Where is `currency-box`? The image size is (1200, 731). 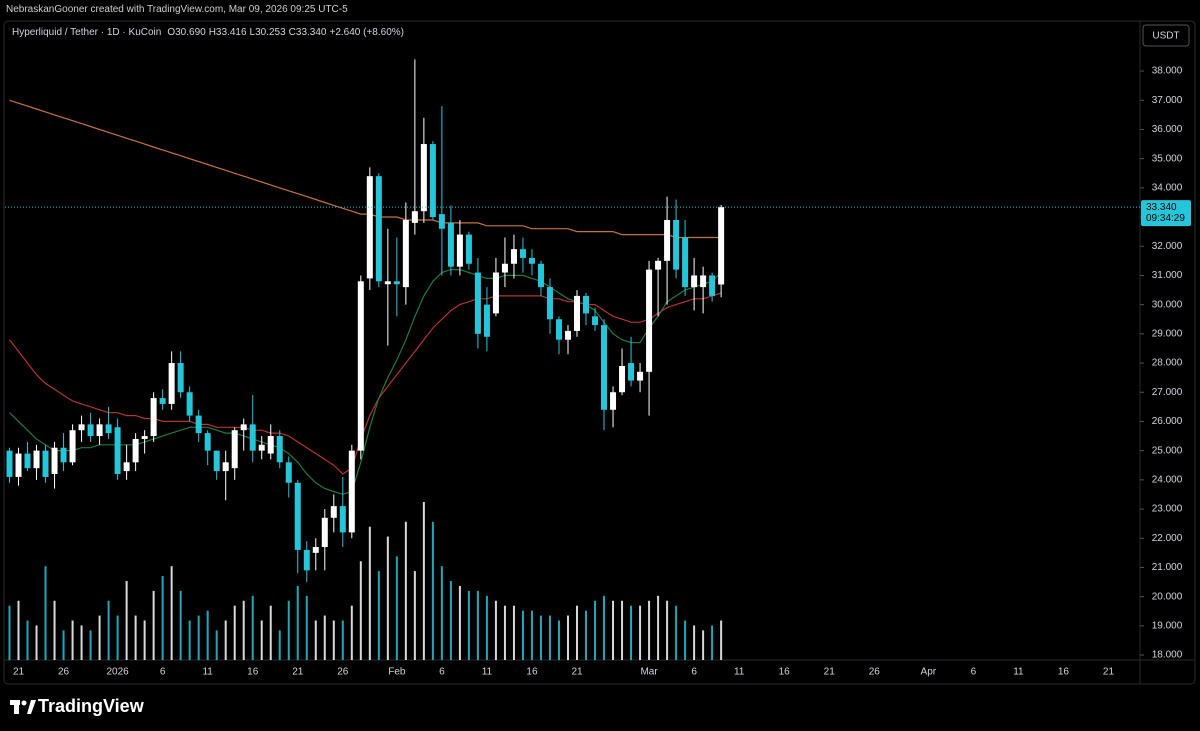
currency-box is located at coordinates (1166, 35).